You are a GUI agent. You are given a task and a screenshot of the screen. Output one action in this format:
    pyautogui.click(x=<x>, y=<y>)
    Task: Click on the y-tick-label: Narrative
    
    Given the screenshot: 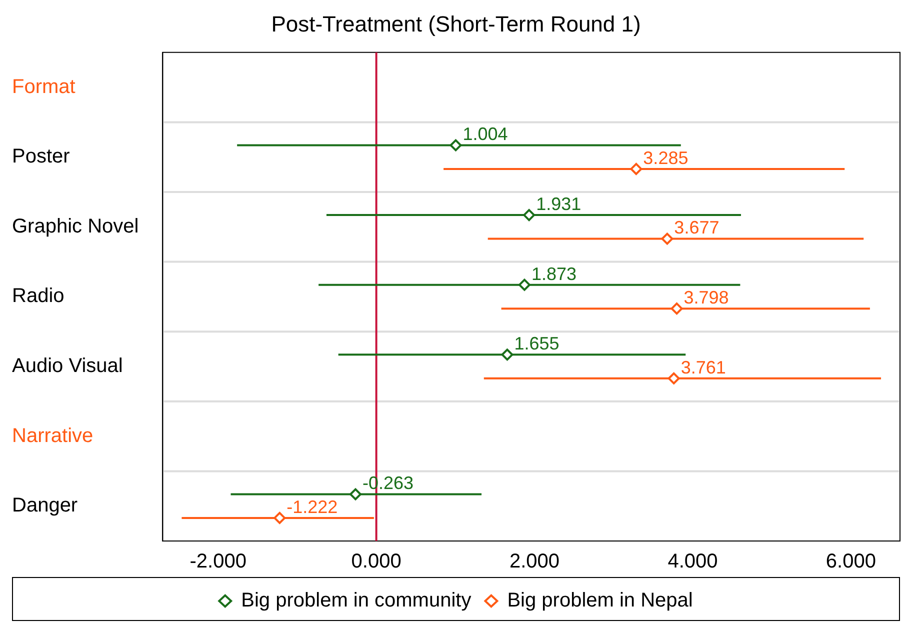 What is the action you would take?
    pyautogui.click(x=53, y=435)
    